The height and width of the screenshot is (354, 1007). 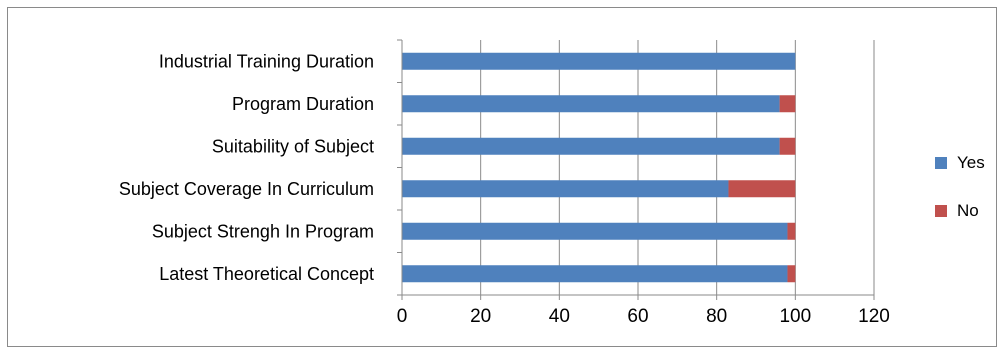 I want to click on legend: Yes No, so click(x=960, y=186).